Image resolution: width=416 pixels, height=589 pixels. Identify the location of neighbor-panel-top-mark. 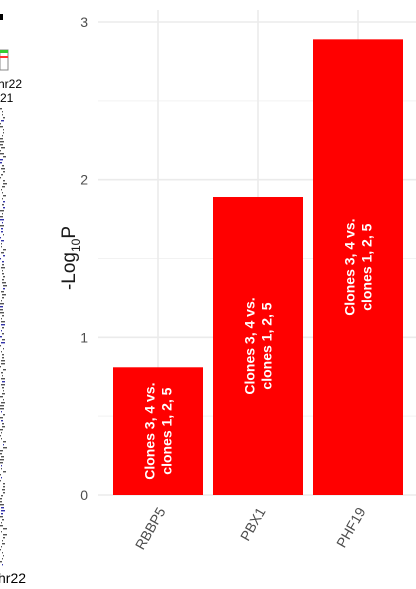
(1, 17).